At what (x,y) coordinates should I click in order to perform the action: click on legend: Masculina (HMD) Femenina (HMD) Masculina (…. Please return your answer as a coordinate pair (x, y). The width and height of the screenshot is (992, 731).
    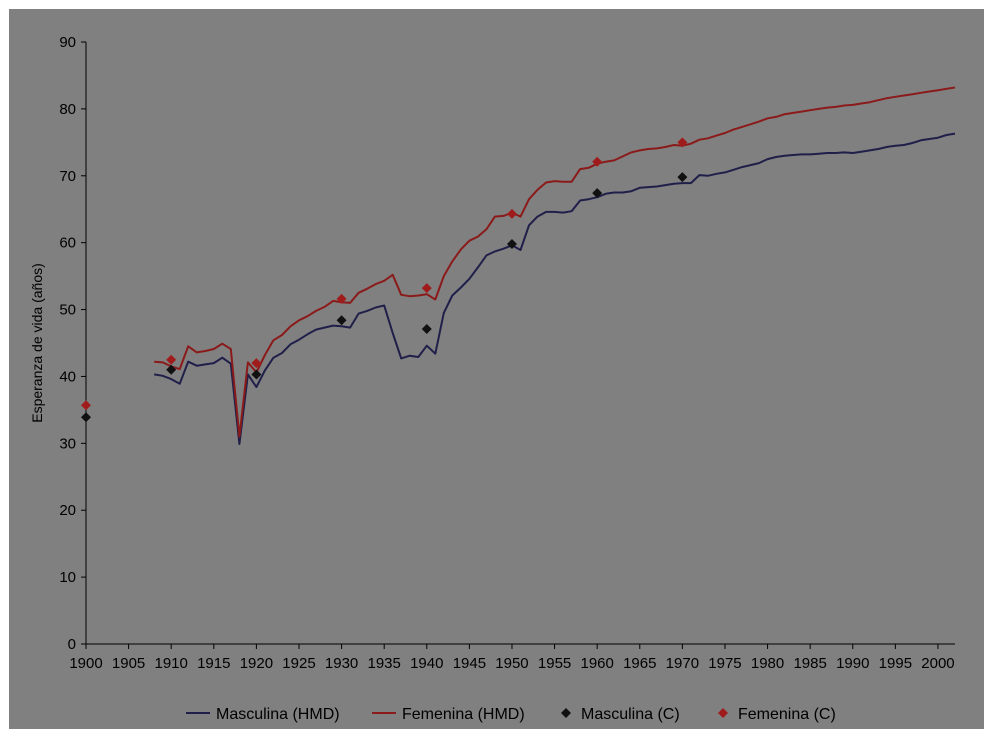
    Looking at the image, I should click on (511, 714).